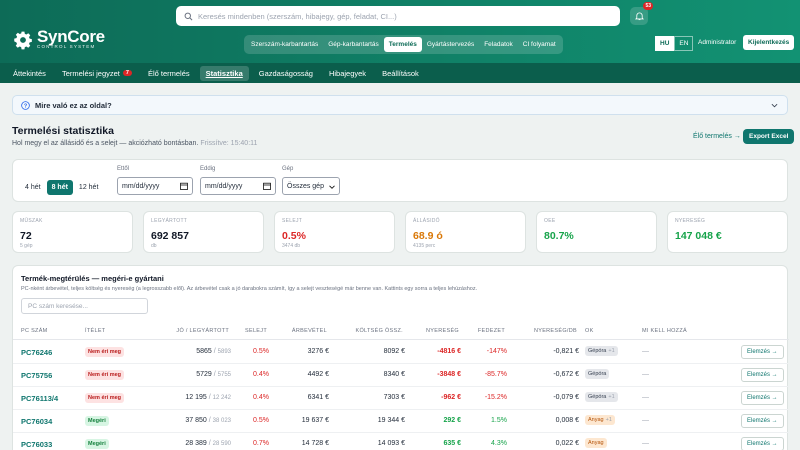  Describe the element at coordinates (63, 131) in the screenshot. I see `page-title: Termelési statisztika` at that location.